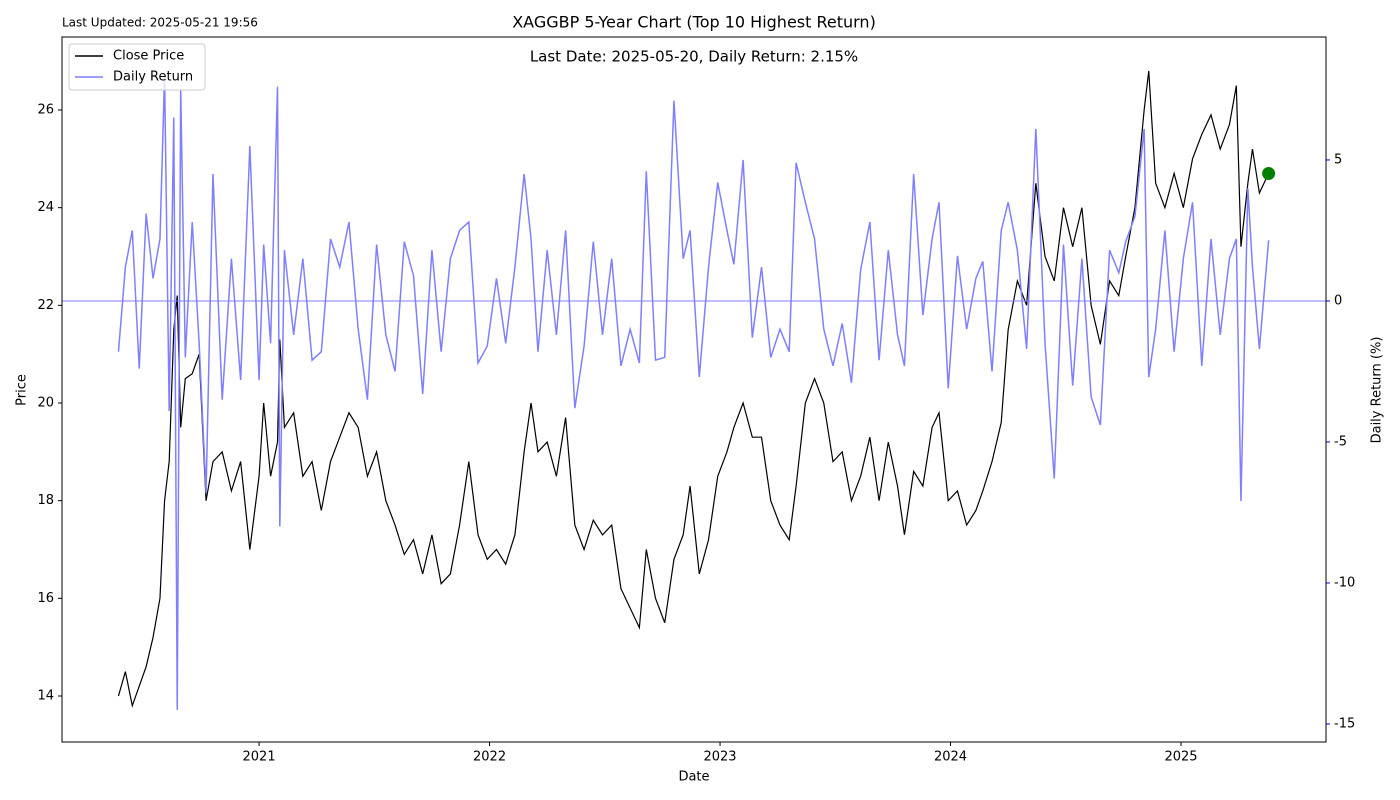 This screenshot has width=1400, height=800. Describe the element at coordinates (1344, 723) in the screenshot. I see `y2-tick-label: -15` at that location.